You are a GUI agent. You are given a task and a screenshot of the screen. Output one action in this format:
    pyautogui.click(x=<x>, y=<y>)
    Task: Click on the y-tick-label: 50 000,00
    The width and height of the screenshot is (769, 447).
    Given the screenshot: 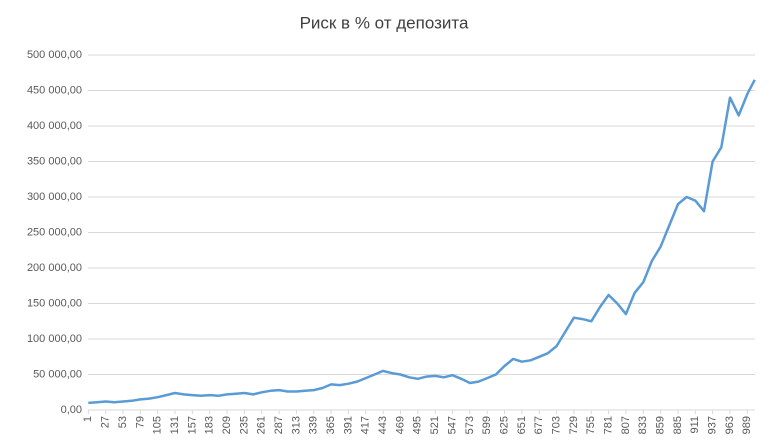 What is the action you would take?
    pyautogui.click(x=57, y=374)
    